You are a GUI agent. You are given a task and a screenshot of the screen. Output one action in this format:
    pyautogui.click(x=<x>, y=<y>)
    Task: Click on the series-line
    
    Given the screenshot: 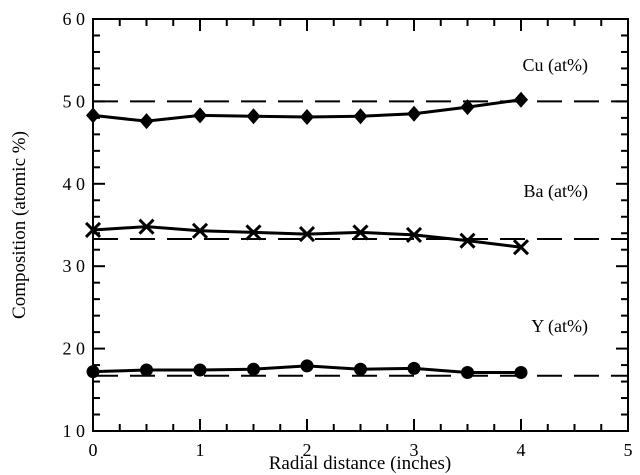 What is the action you would take?
    pyautogui.click(x=307, y=237)
    